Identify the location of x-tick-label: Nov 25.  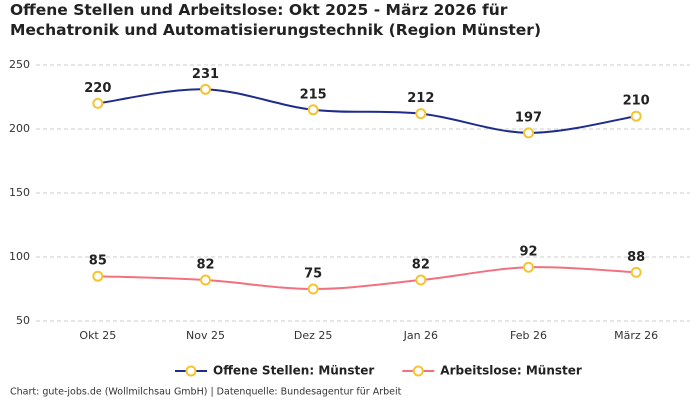
(205, 335).